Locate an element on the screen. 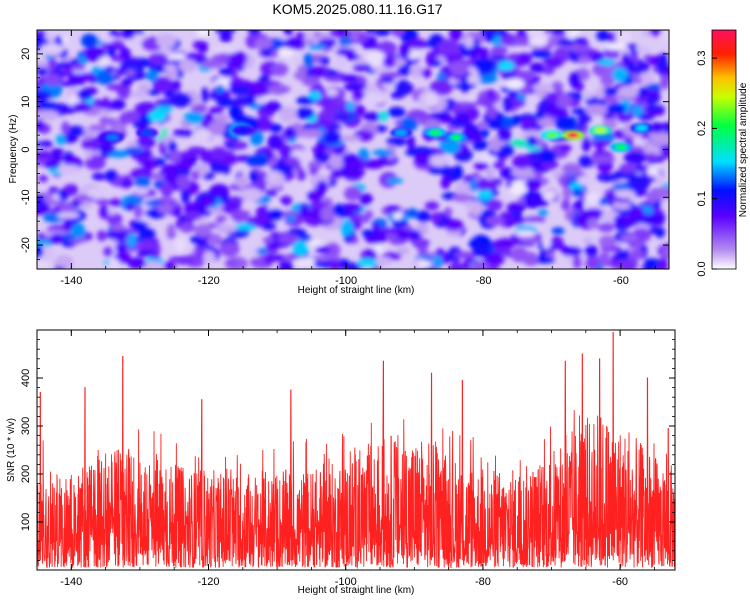  snr-xtick-label: -80 is located at coordinates (483, 582).